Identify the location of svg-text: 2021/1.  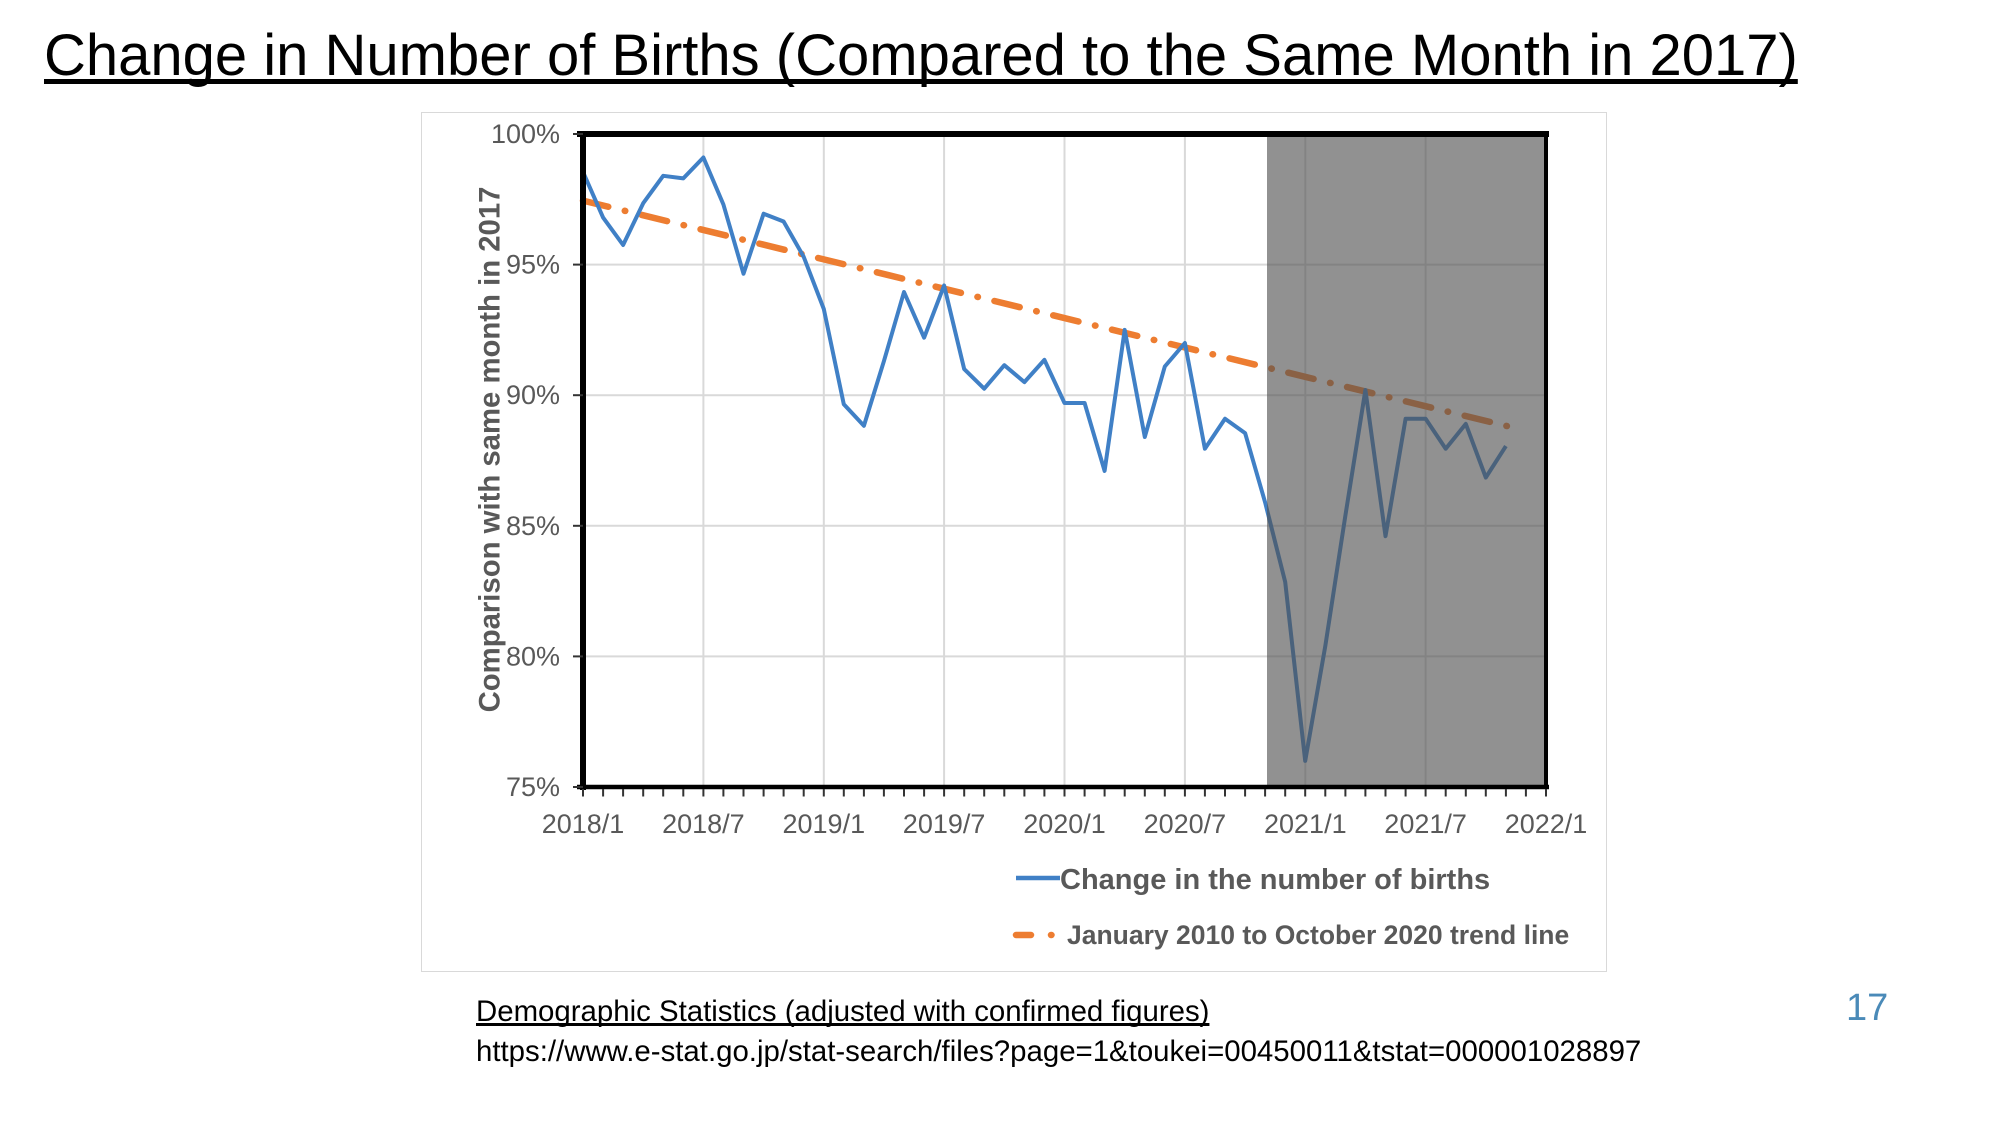
(1305, 824).